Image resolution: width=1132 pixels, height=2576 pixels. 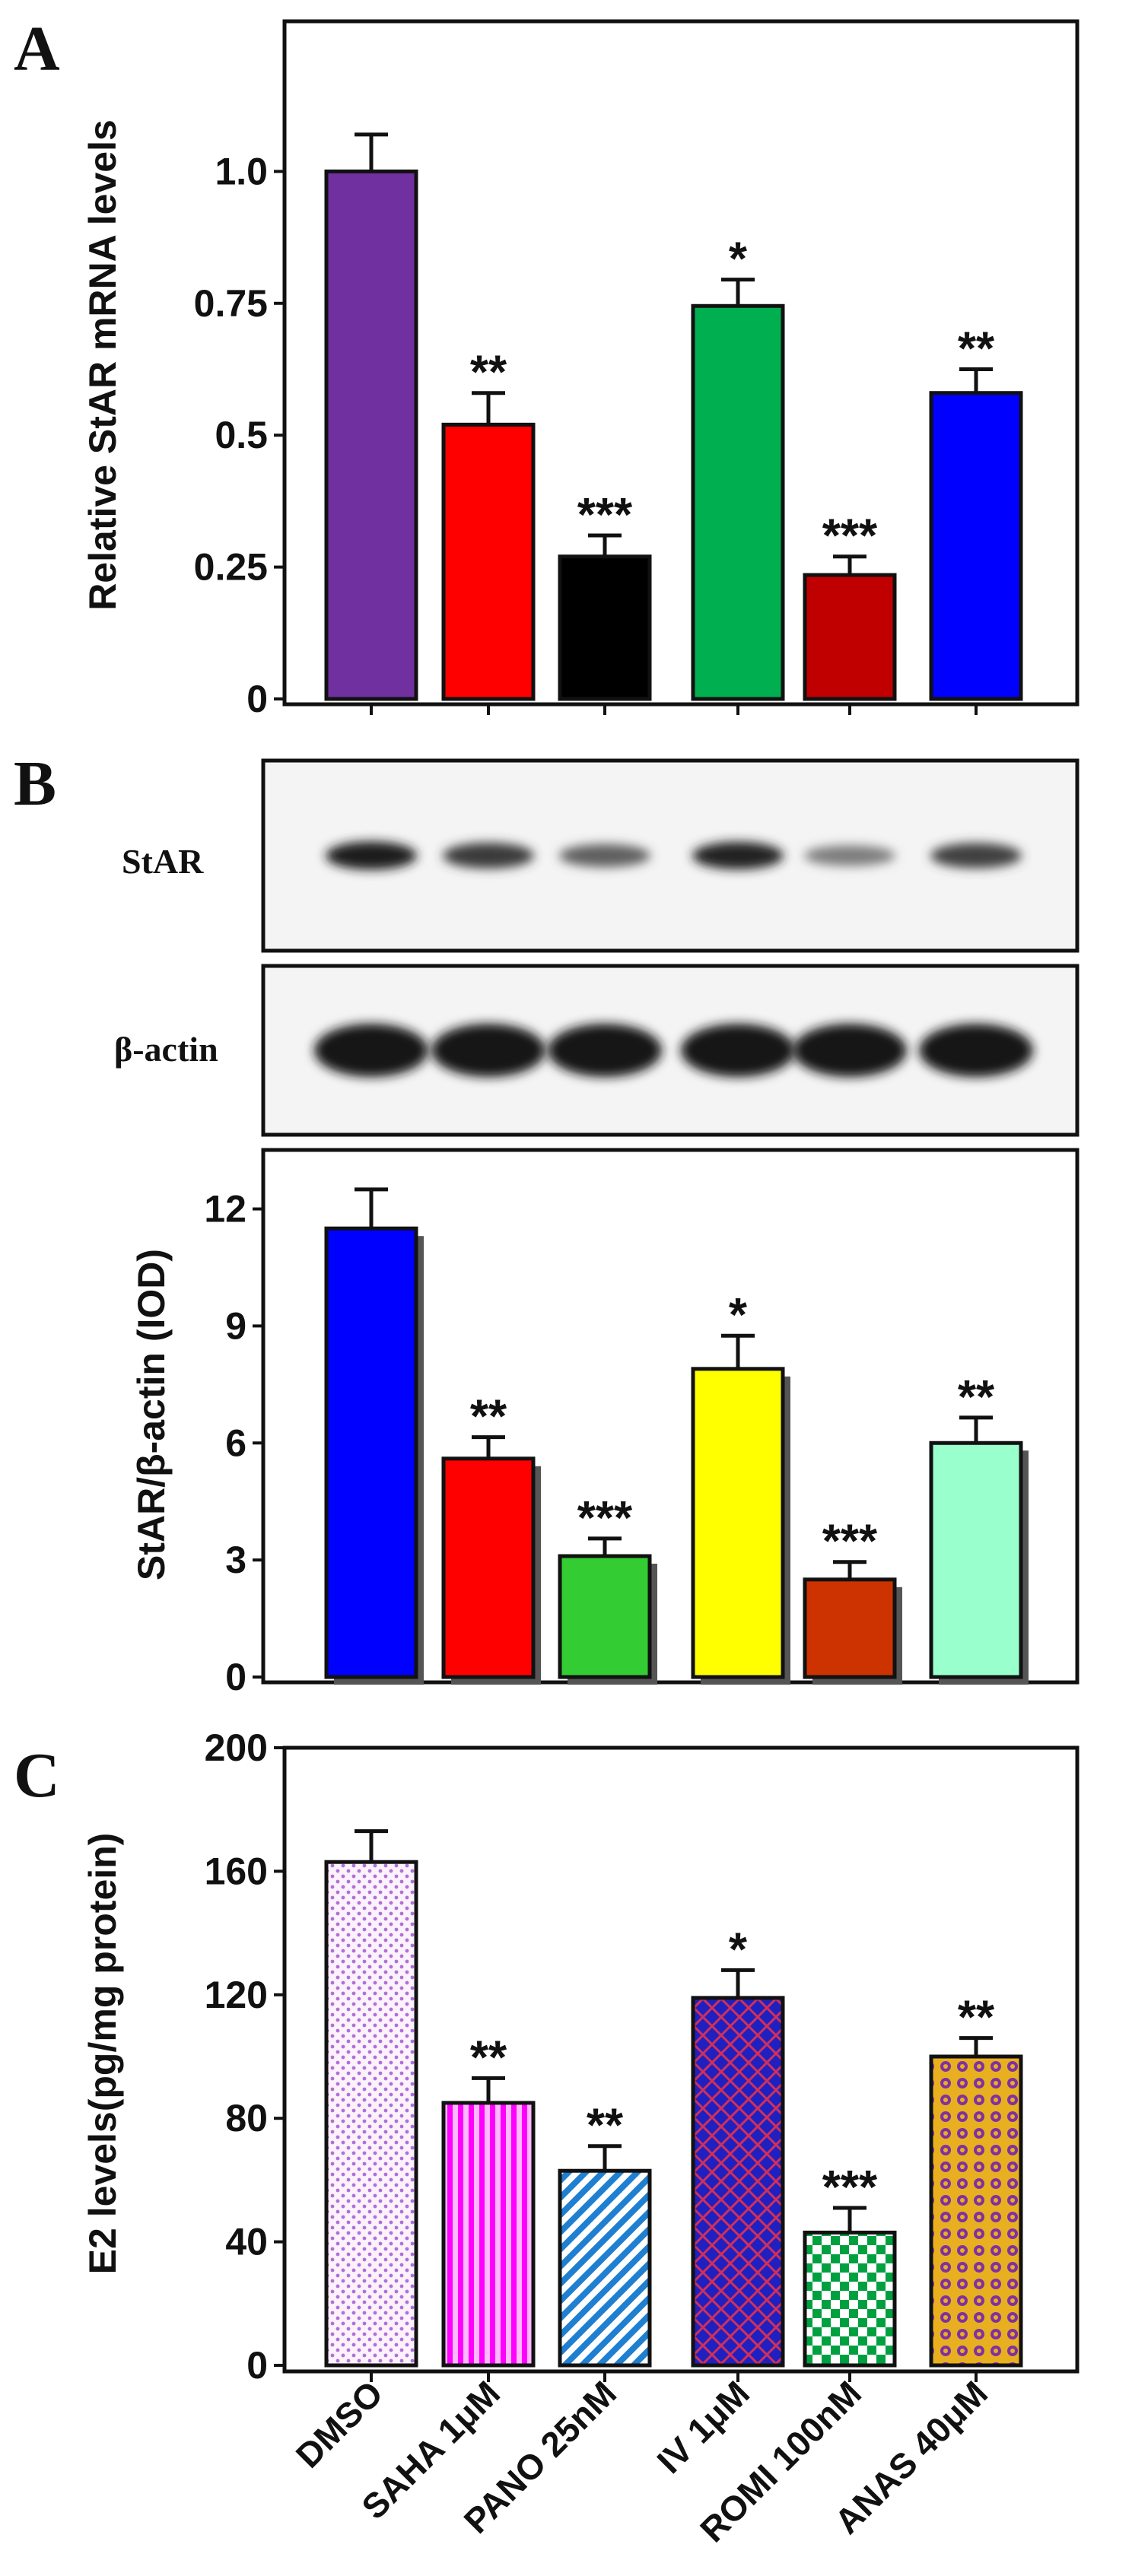 What do you see at coordinates (236, 1442) in the screenshot?
I see `chart-b-ytick-label: 6` at bounding box center [236, 1442].